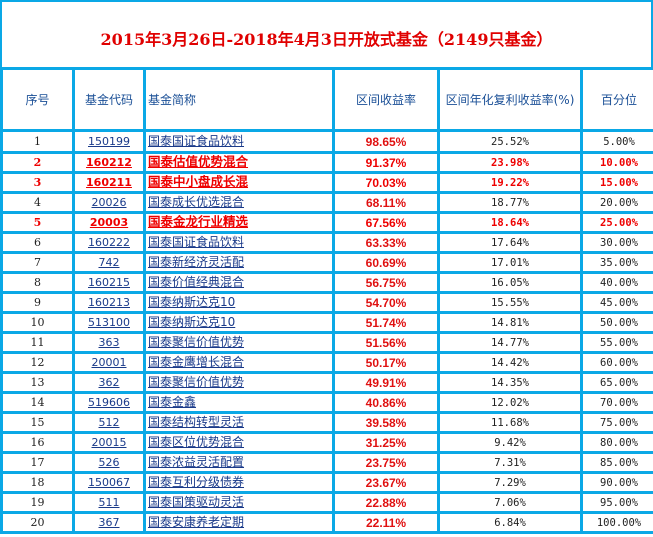  What do you see at coordinates (326, 362) in the screenshot?
I see `table-row: 12 20001 国泰金鹰增长混合 50.17% 14.42% 60.00%` at bounding box center [326, 362].